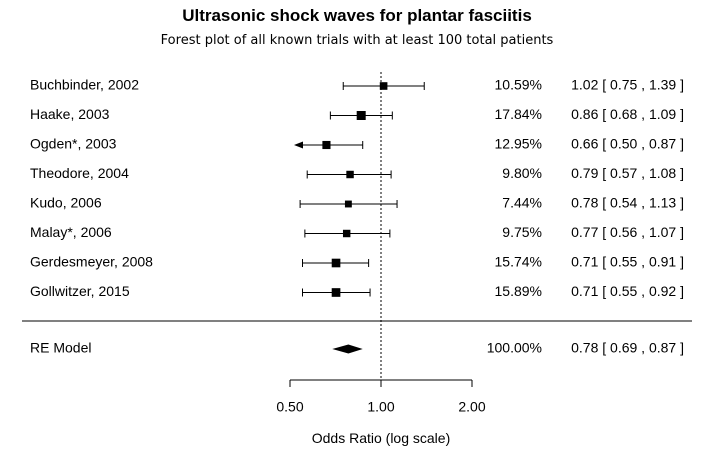 This screenshot has width=714, height=452. I want to click on study-row: Kudo, 2006 7.44% 0.78 [ 0.54 , 1.13 ], so click(357, 203).